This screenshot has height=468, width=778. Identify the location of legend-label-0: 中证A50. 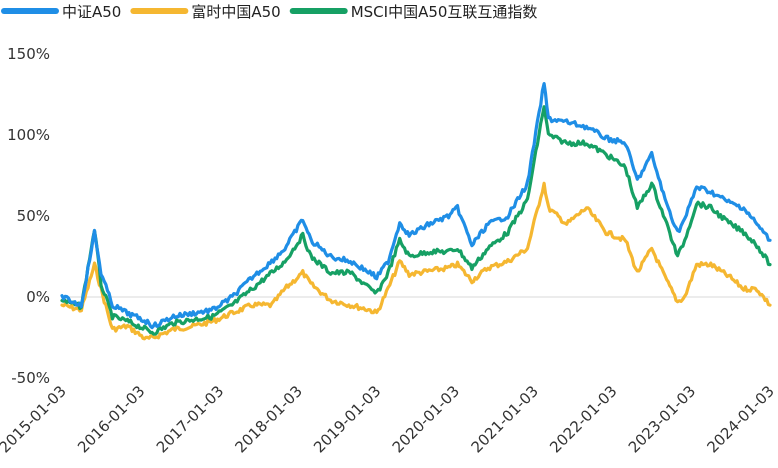
(91, 12).